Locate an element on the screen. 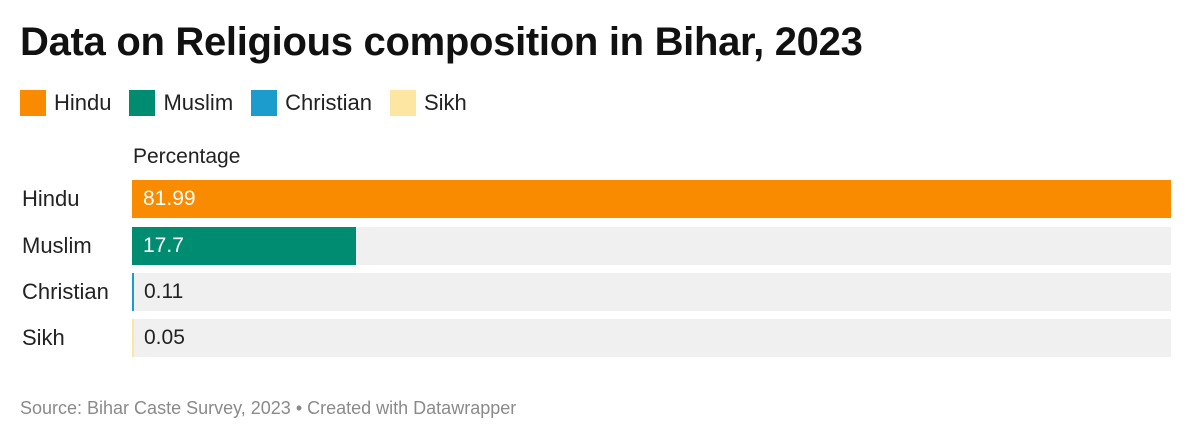 The width and height of the screenshot is (1200, 443). legend-swatch-muslim is located at coordinates (142, 103).